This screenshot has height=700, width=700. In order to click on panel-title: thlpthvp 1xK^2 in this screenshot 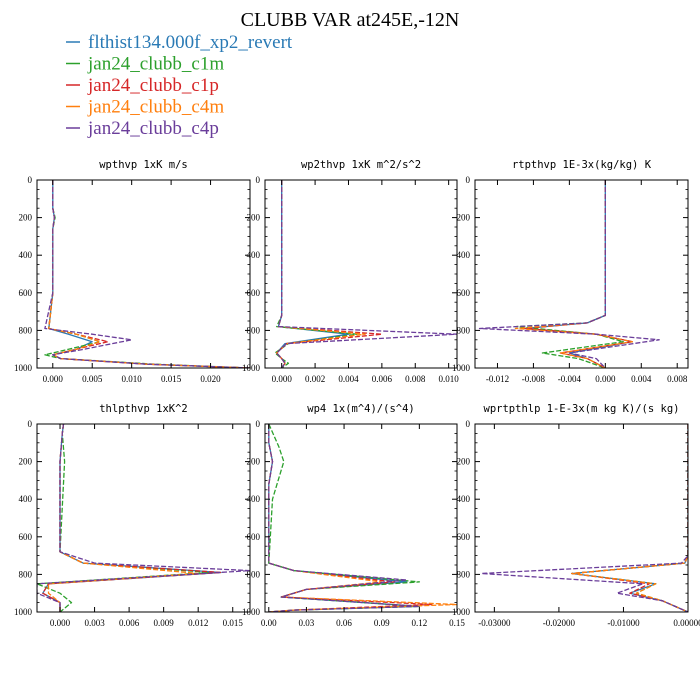, I will do `click(143, 409)`.